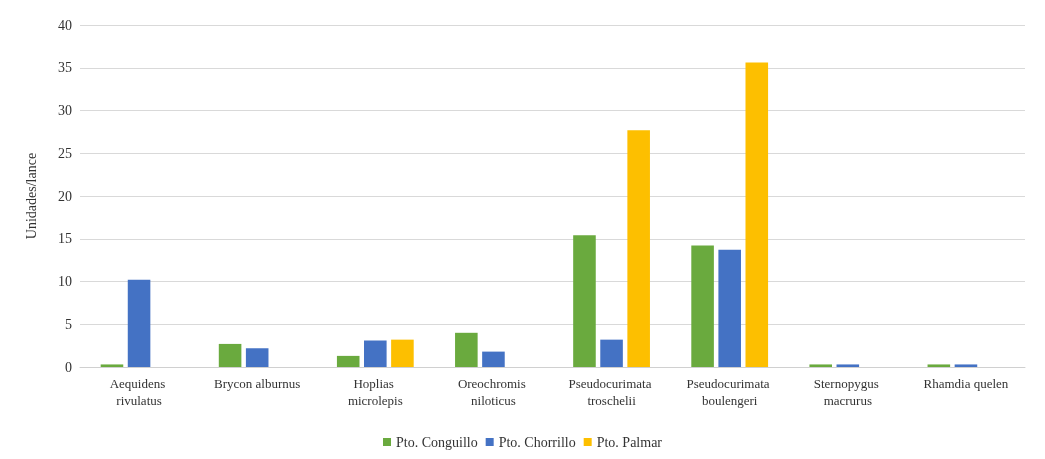 The image size is (1045, 459). I want to click on y-tick-label: 35, so click(65, 68).